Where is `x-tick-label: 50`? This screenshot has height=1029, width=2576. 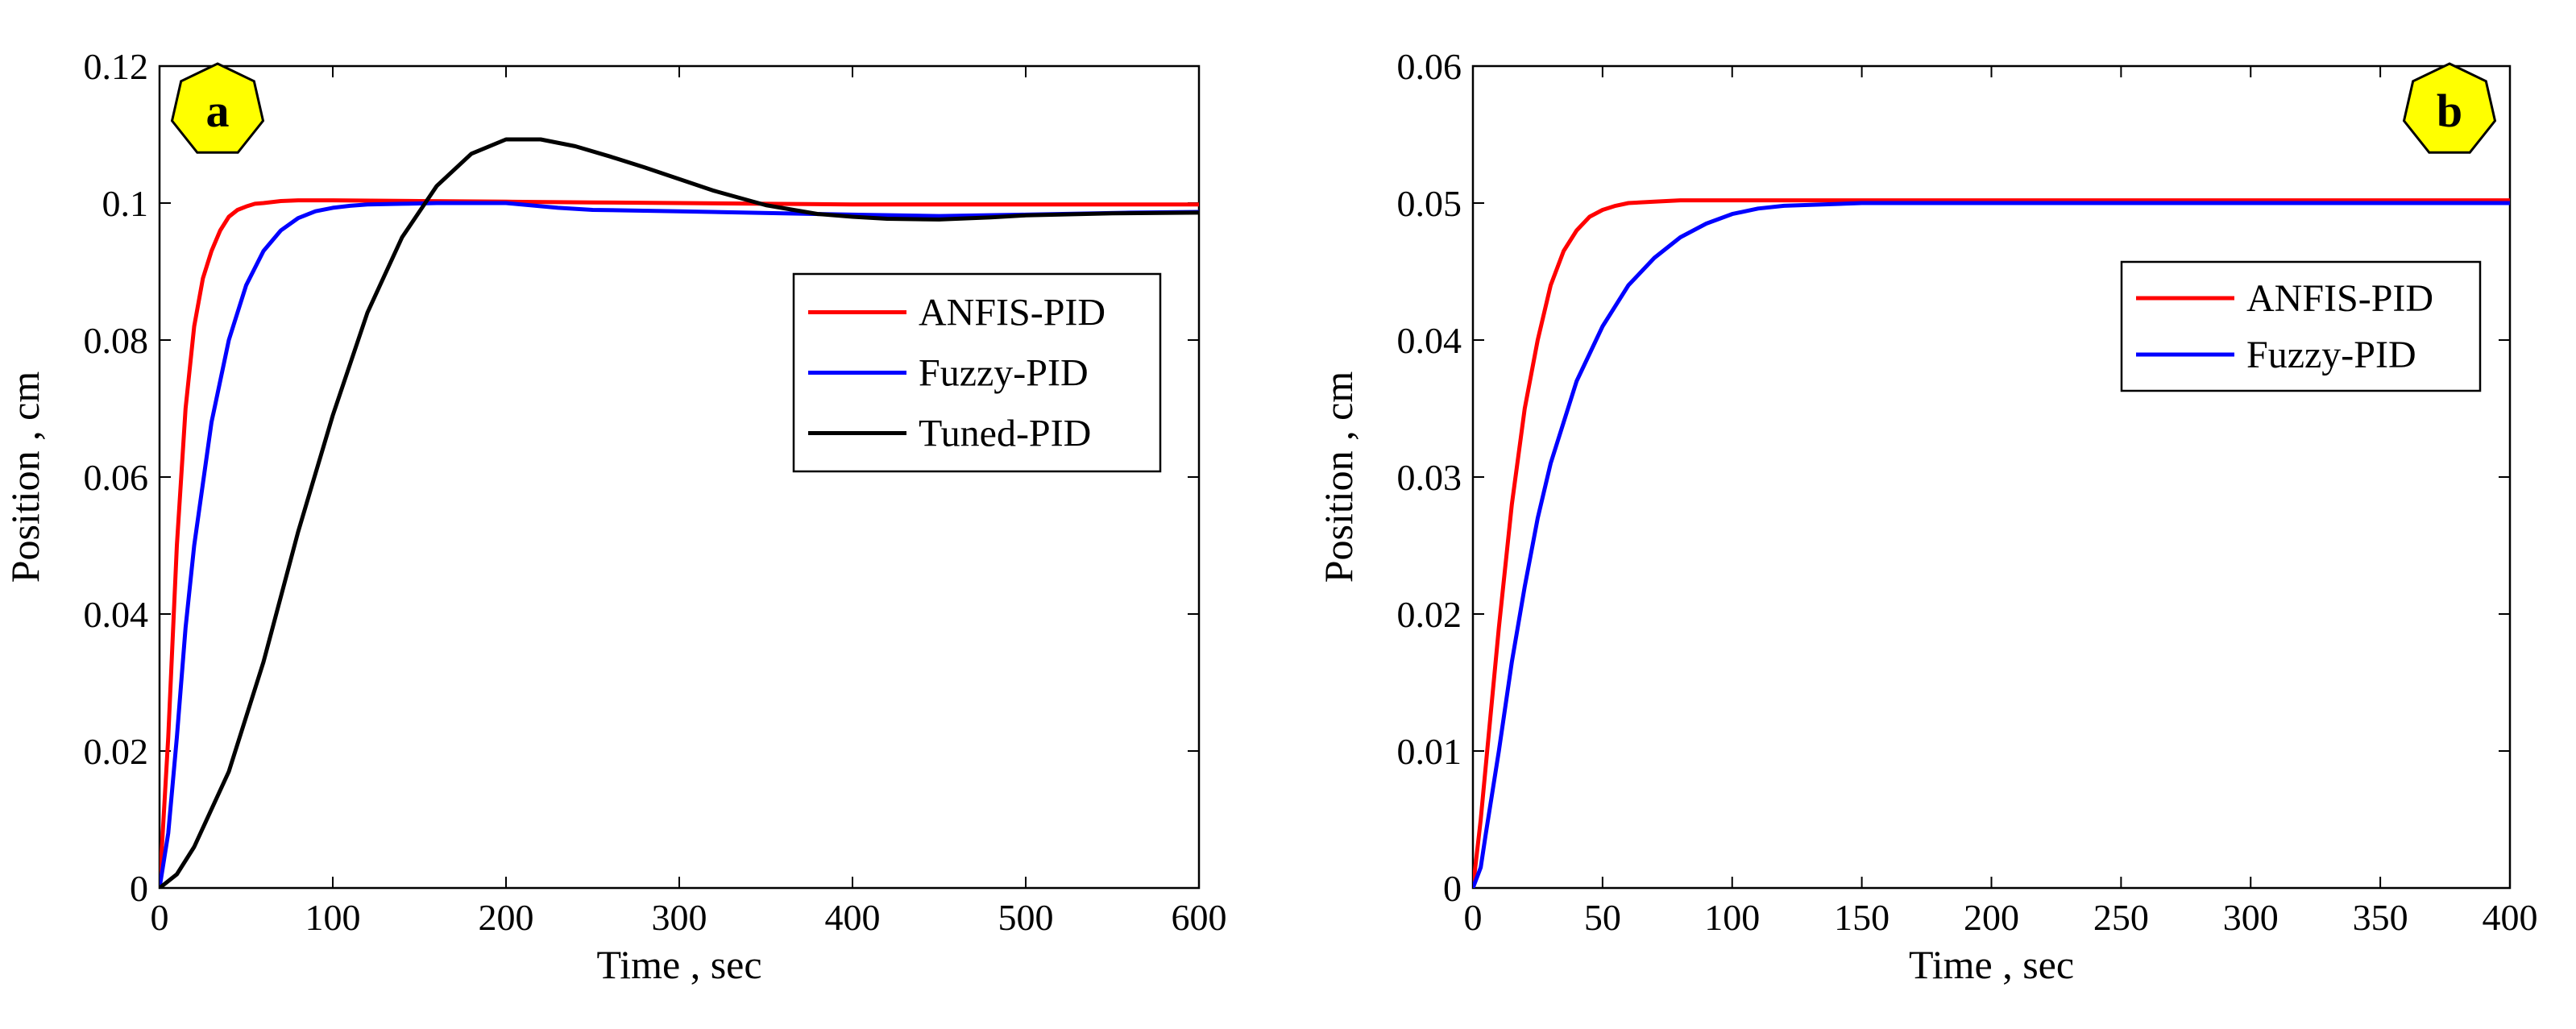 x-tick-label: 50 is located at coordinates (1602, 917).